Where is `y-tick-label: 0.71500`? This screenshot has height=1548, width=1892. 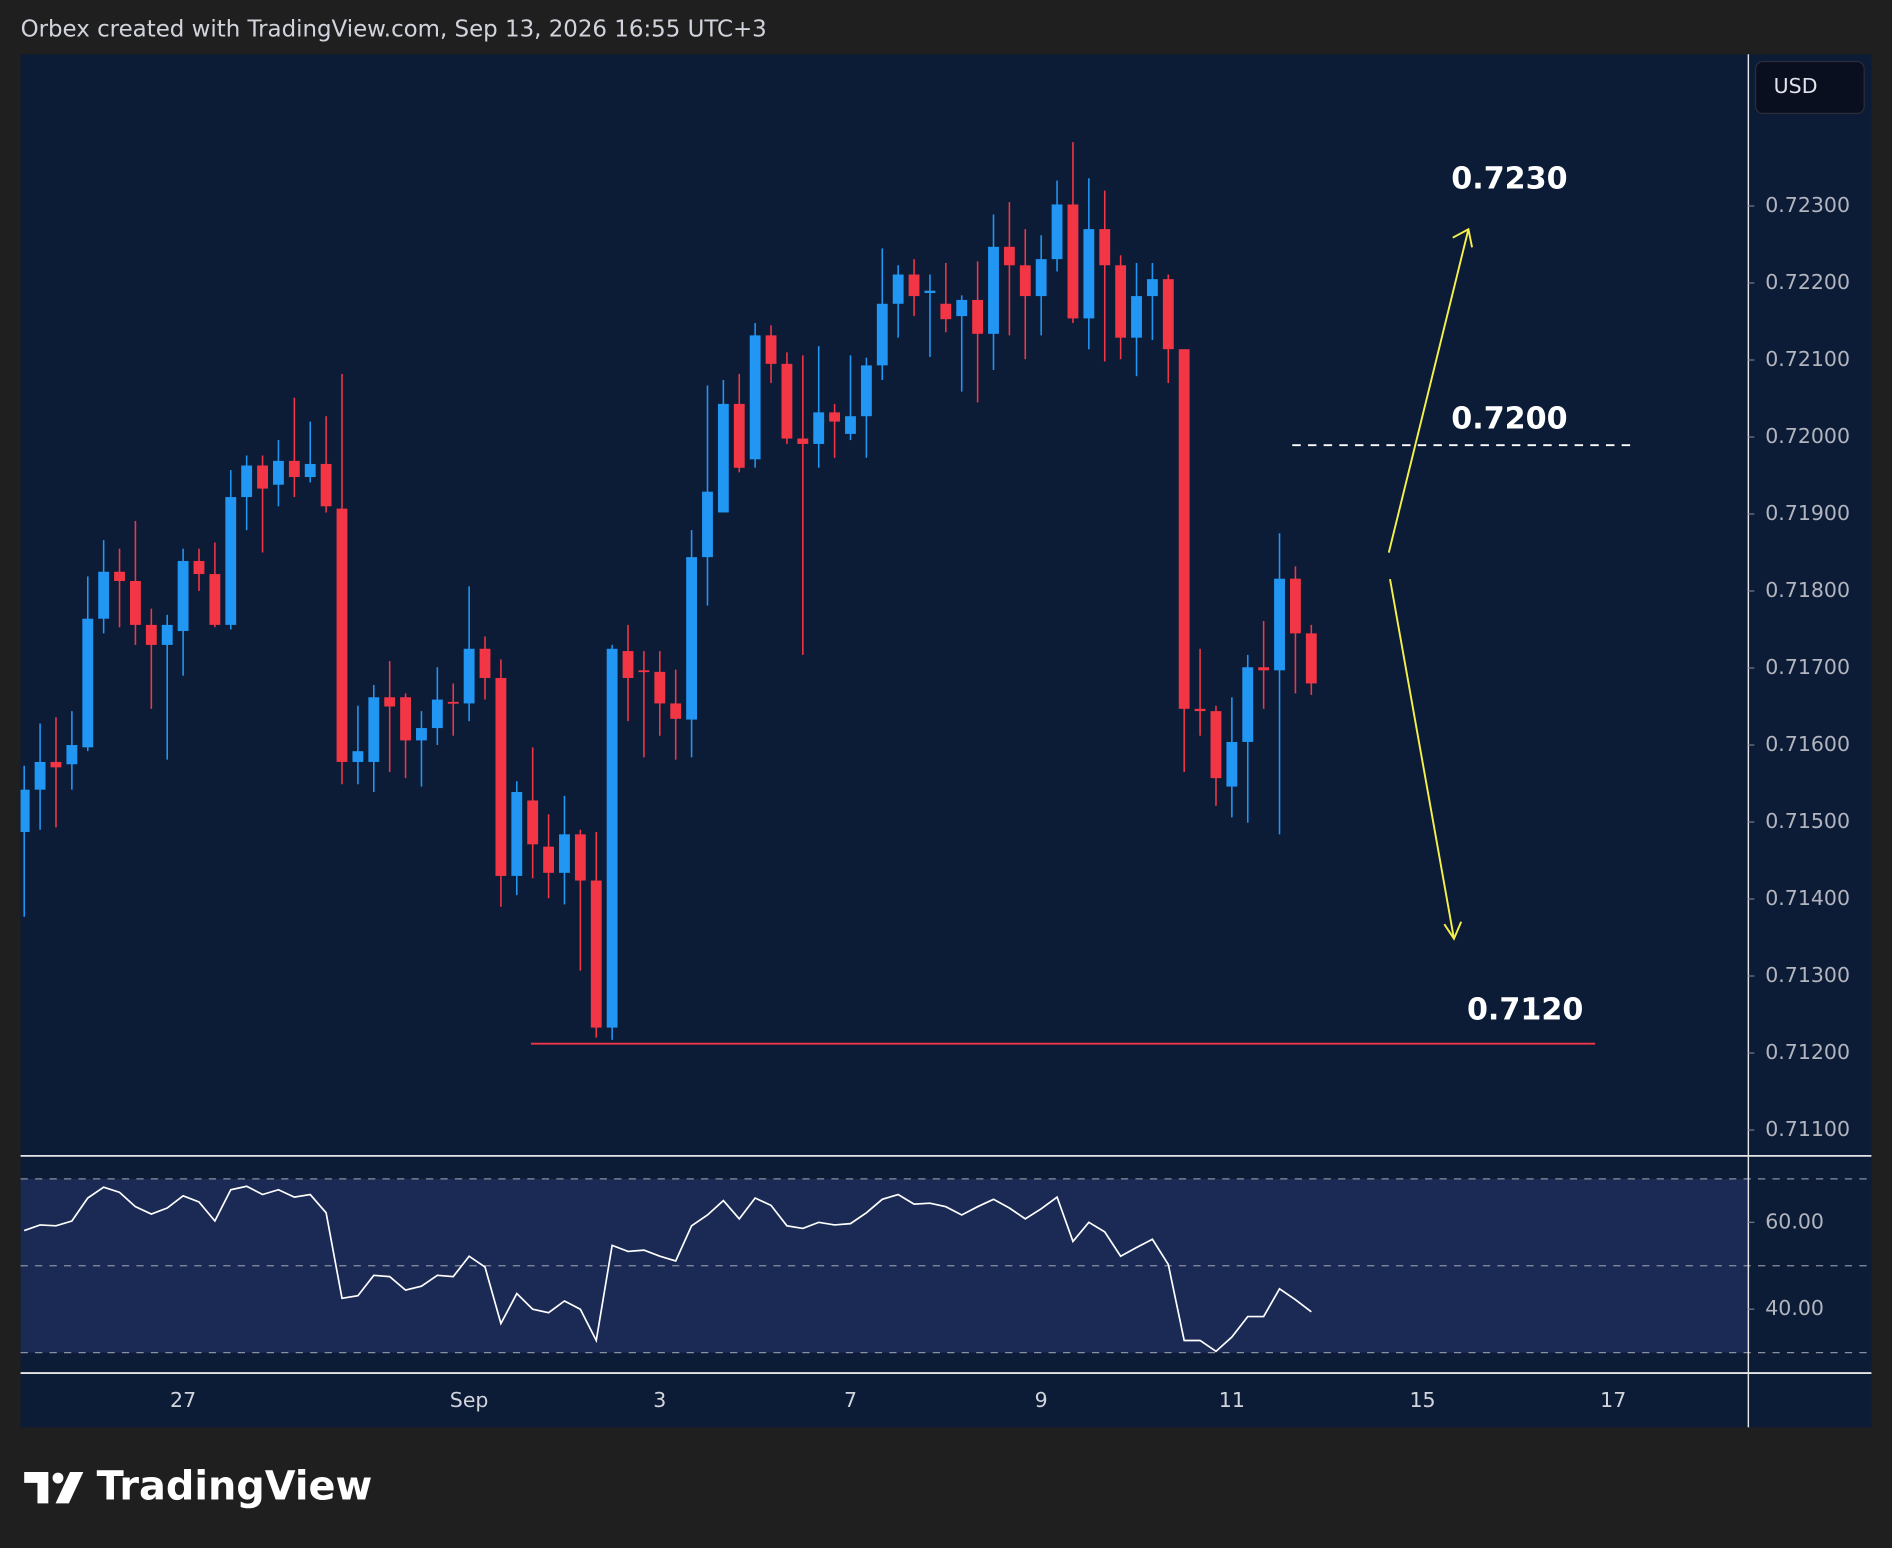
y-tick-label: 0.71500 is located at coordinates (1807, 821).